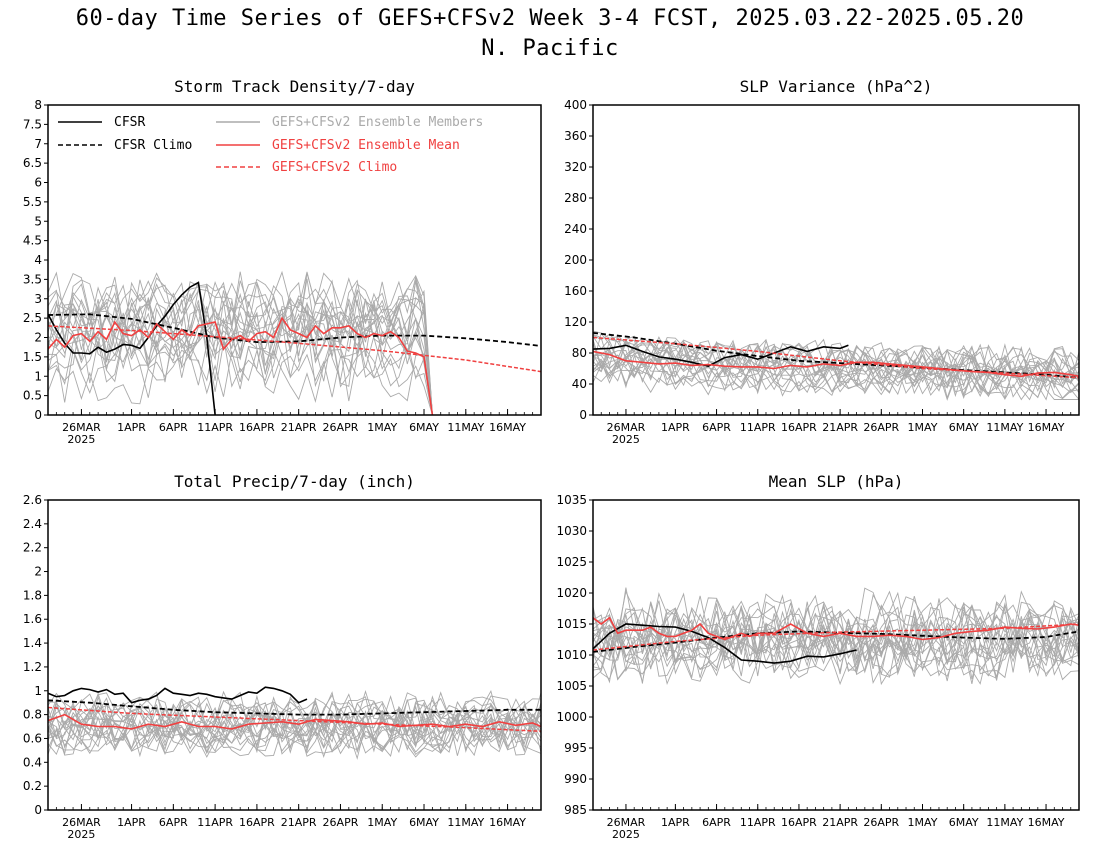 This screenshot has width=1100, height=850. I want to click on y-tick-label: 1.8, so click(32, 595).